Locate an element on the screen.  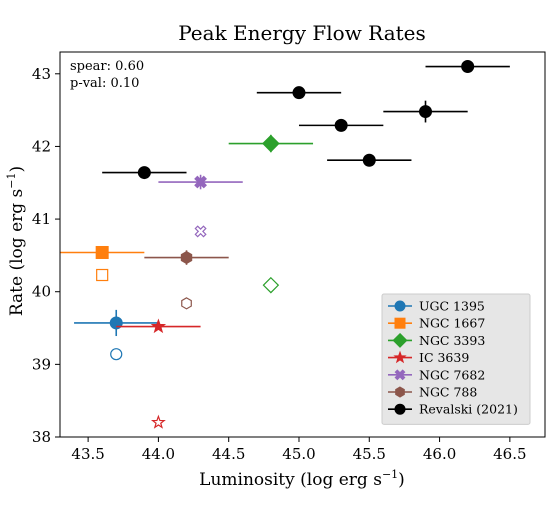
x-tick-label: 43.5 is located at coordinates (87, 454).